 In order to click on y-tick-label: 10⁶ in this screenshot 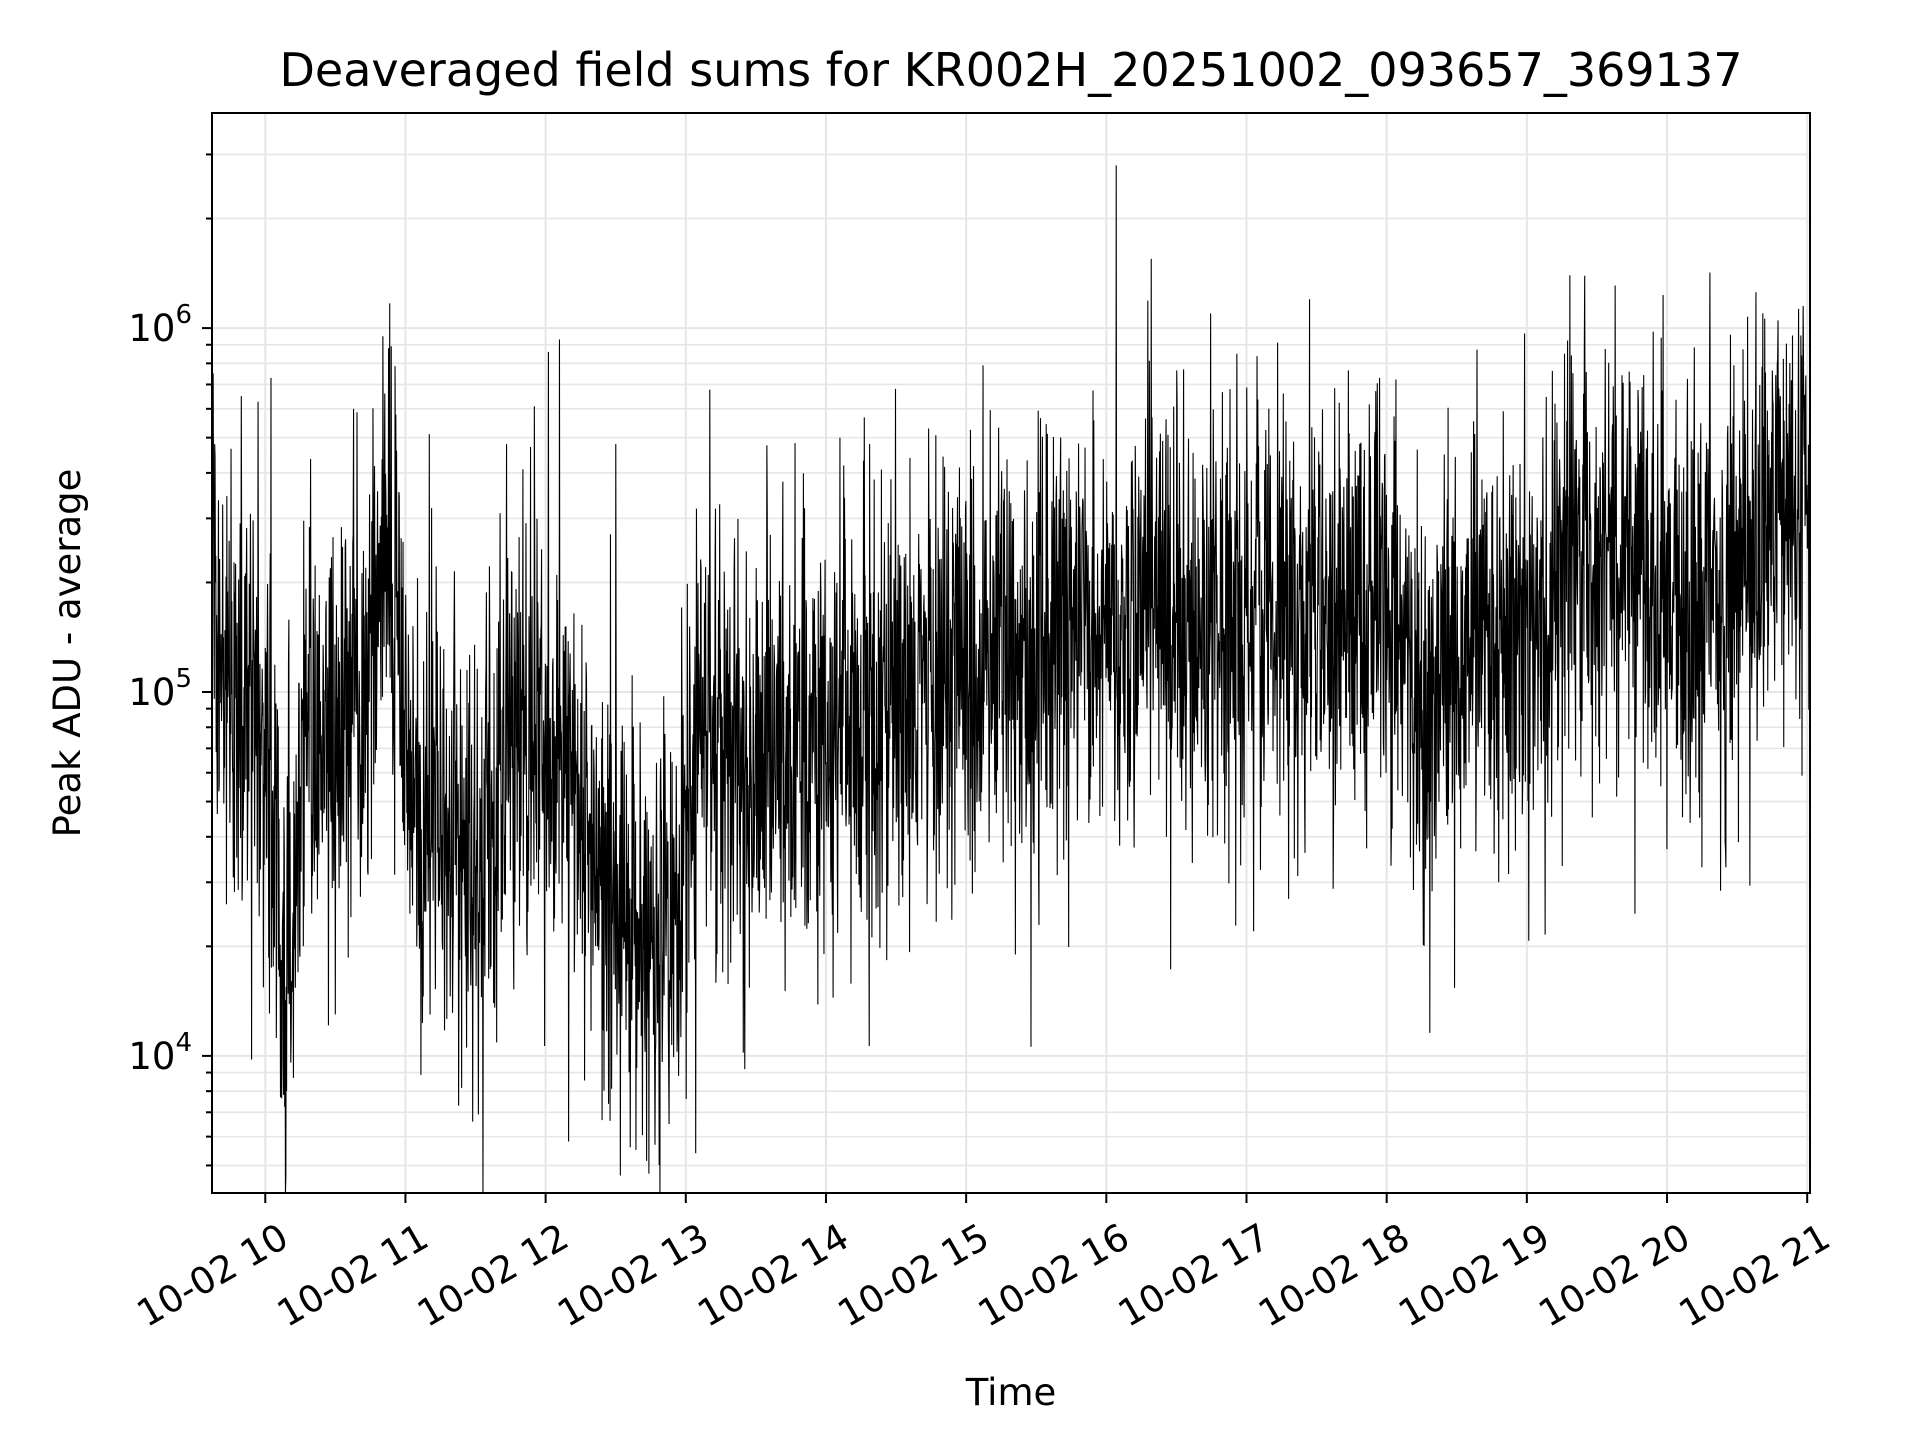, I will do `click(160, 325)`.